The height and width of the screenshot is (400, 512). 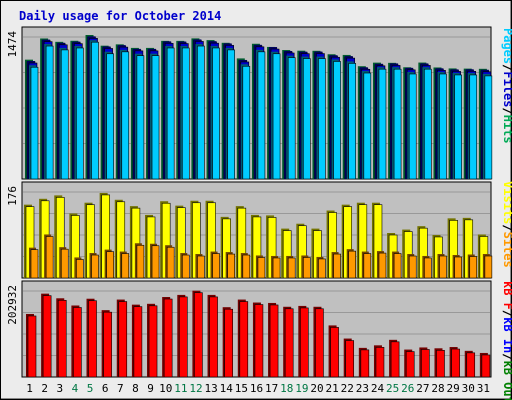 What do you see at coordinates (362, 388) in the screenshot?
I see `x-tick-label: 23` at bounding box center [362, 388].